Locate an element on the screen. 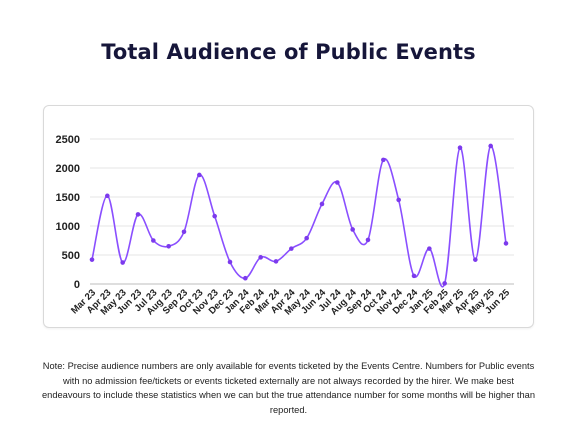  y-tick-label: 1500 is located at coordinates (68, 198).